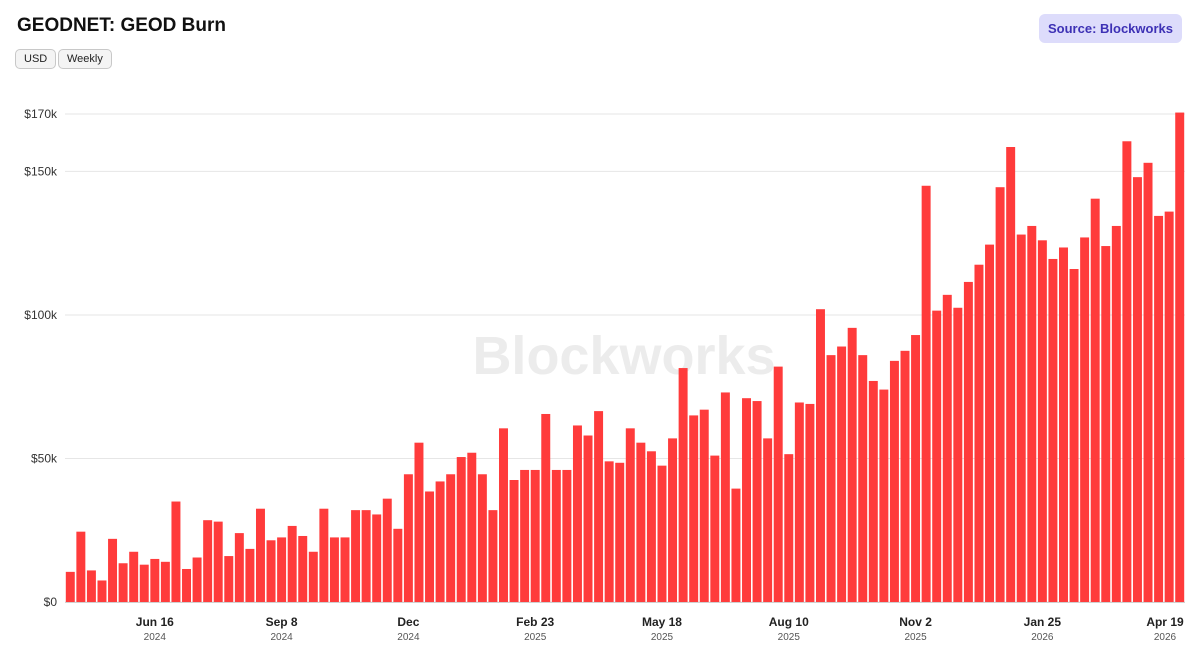  What do you see at coordinates (85, 59) in the screenshot?
I see `interval-toggle-button: Weekly` at bounding box center [85, 59].